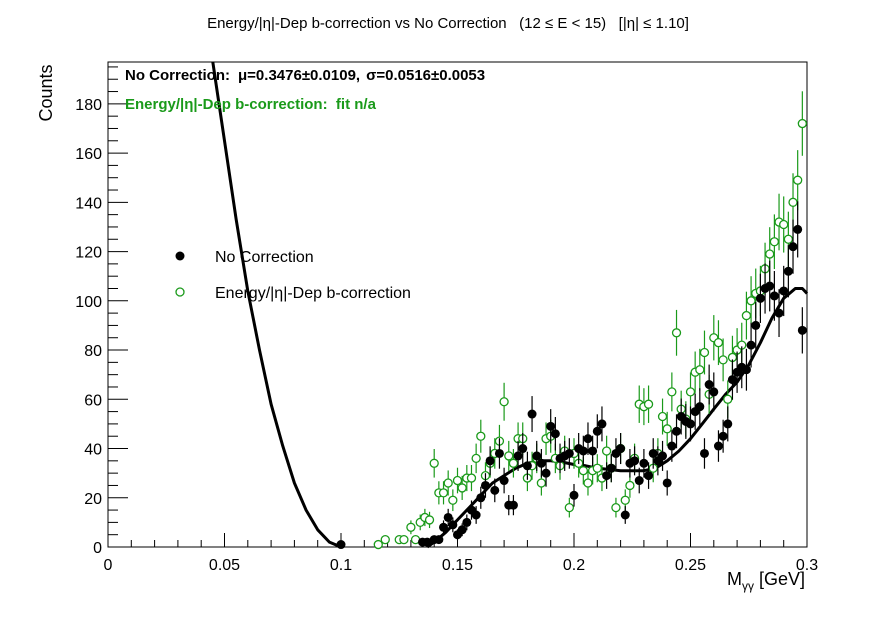  I want to click on legend-label-no-correction: No Correction, so click(264, 257).